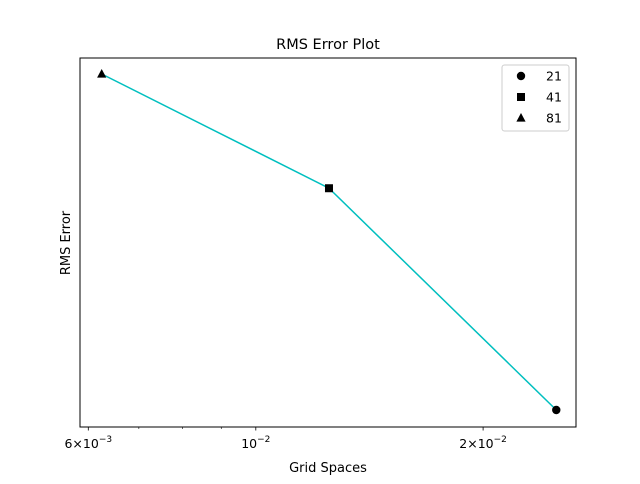 This screenshot has height=484, width=640. What do you see at coordinates (483, 443) in the screenshot?
I see `x-tick-label-2: 2×10⁻²` at bounding box center [483, 443].